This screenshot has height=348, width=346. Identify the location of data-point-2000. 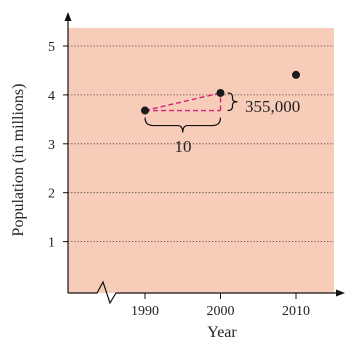
(220, 92).